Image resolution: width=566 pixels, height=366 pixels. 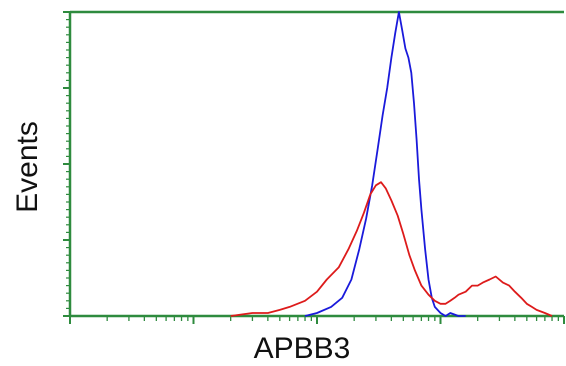 What do you see at coordinates (302, 348) in the screenshot?
I see `x-axis-label: APBB3` at bounding box center [302, 348].